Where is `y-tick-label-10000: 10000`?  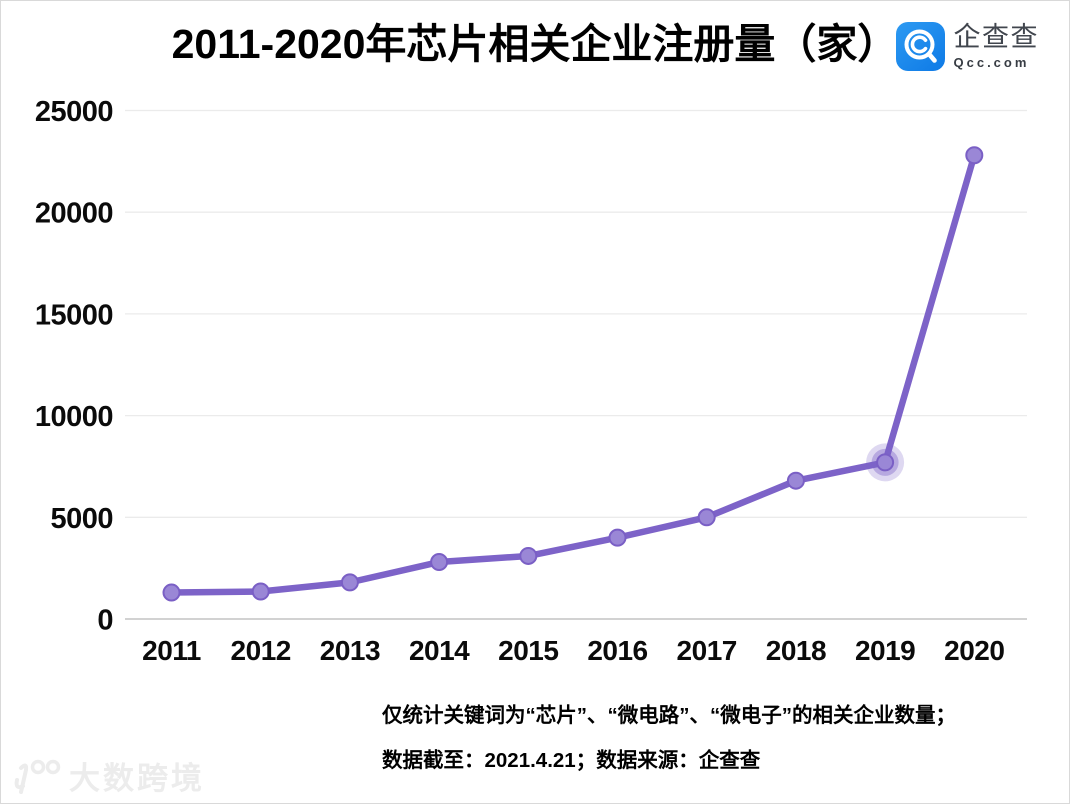 y-tick-label-10000: 10000 is located at coordinates (74, 417).